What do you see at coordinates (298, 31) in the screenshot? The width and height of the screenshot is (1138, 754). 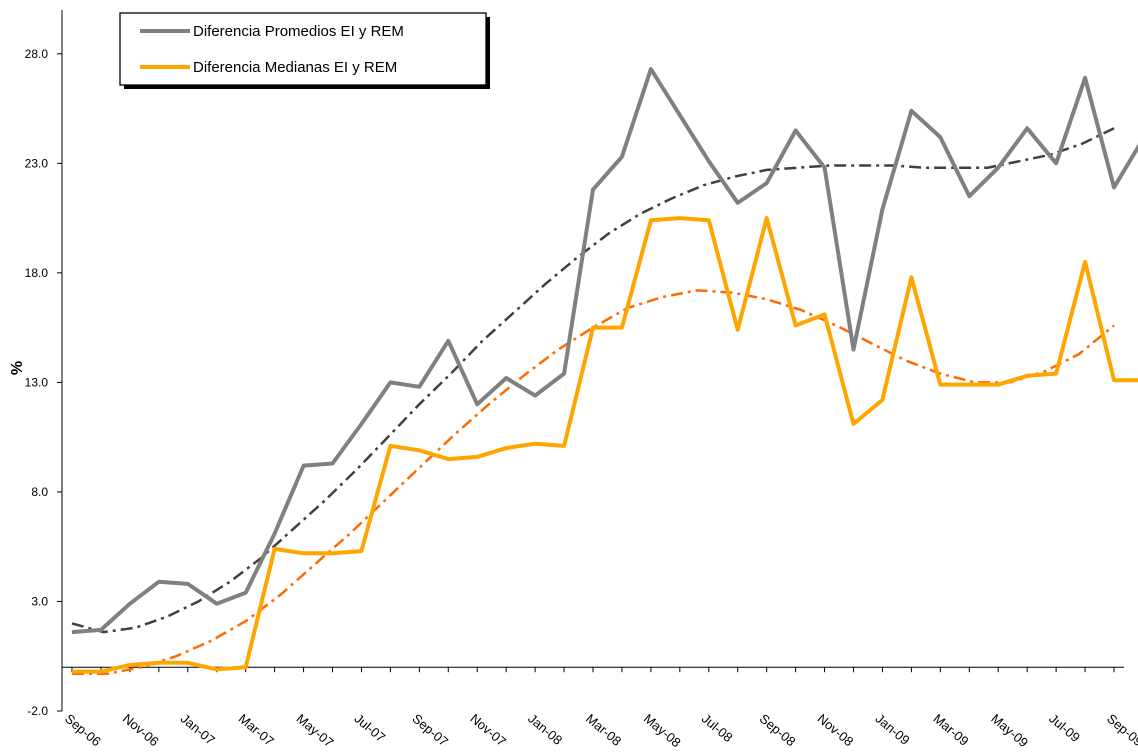 I see `legend-label-promedios: Diferencia Promedios EI y REM` at bounding box center [298, 31].